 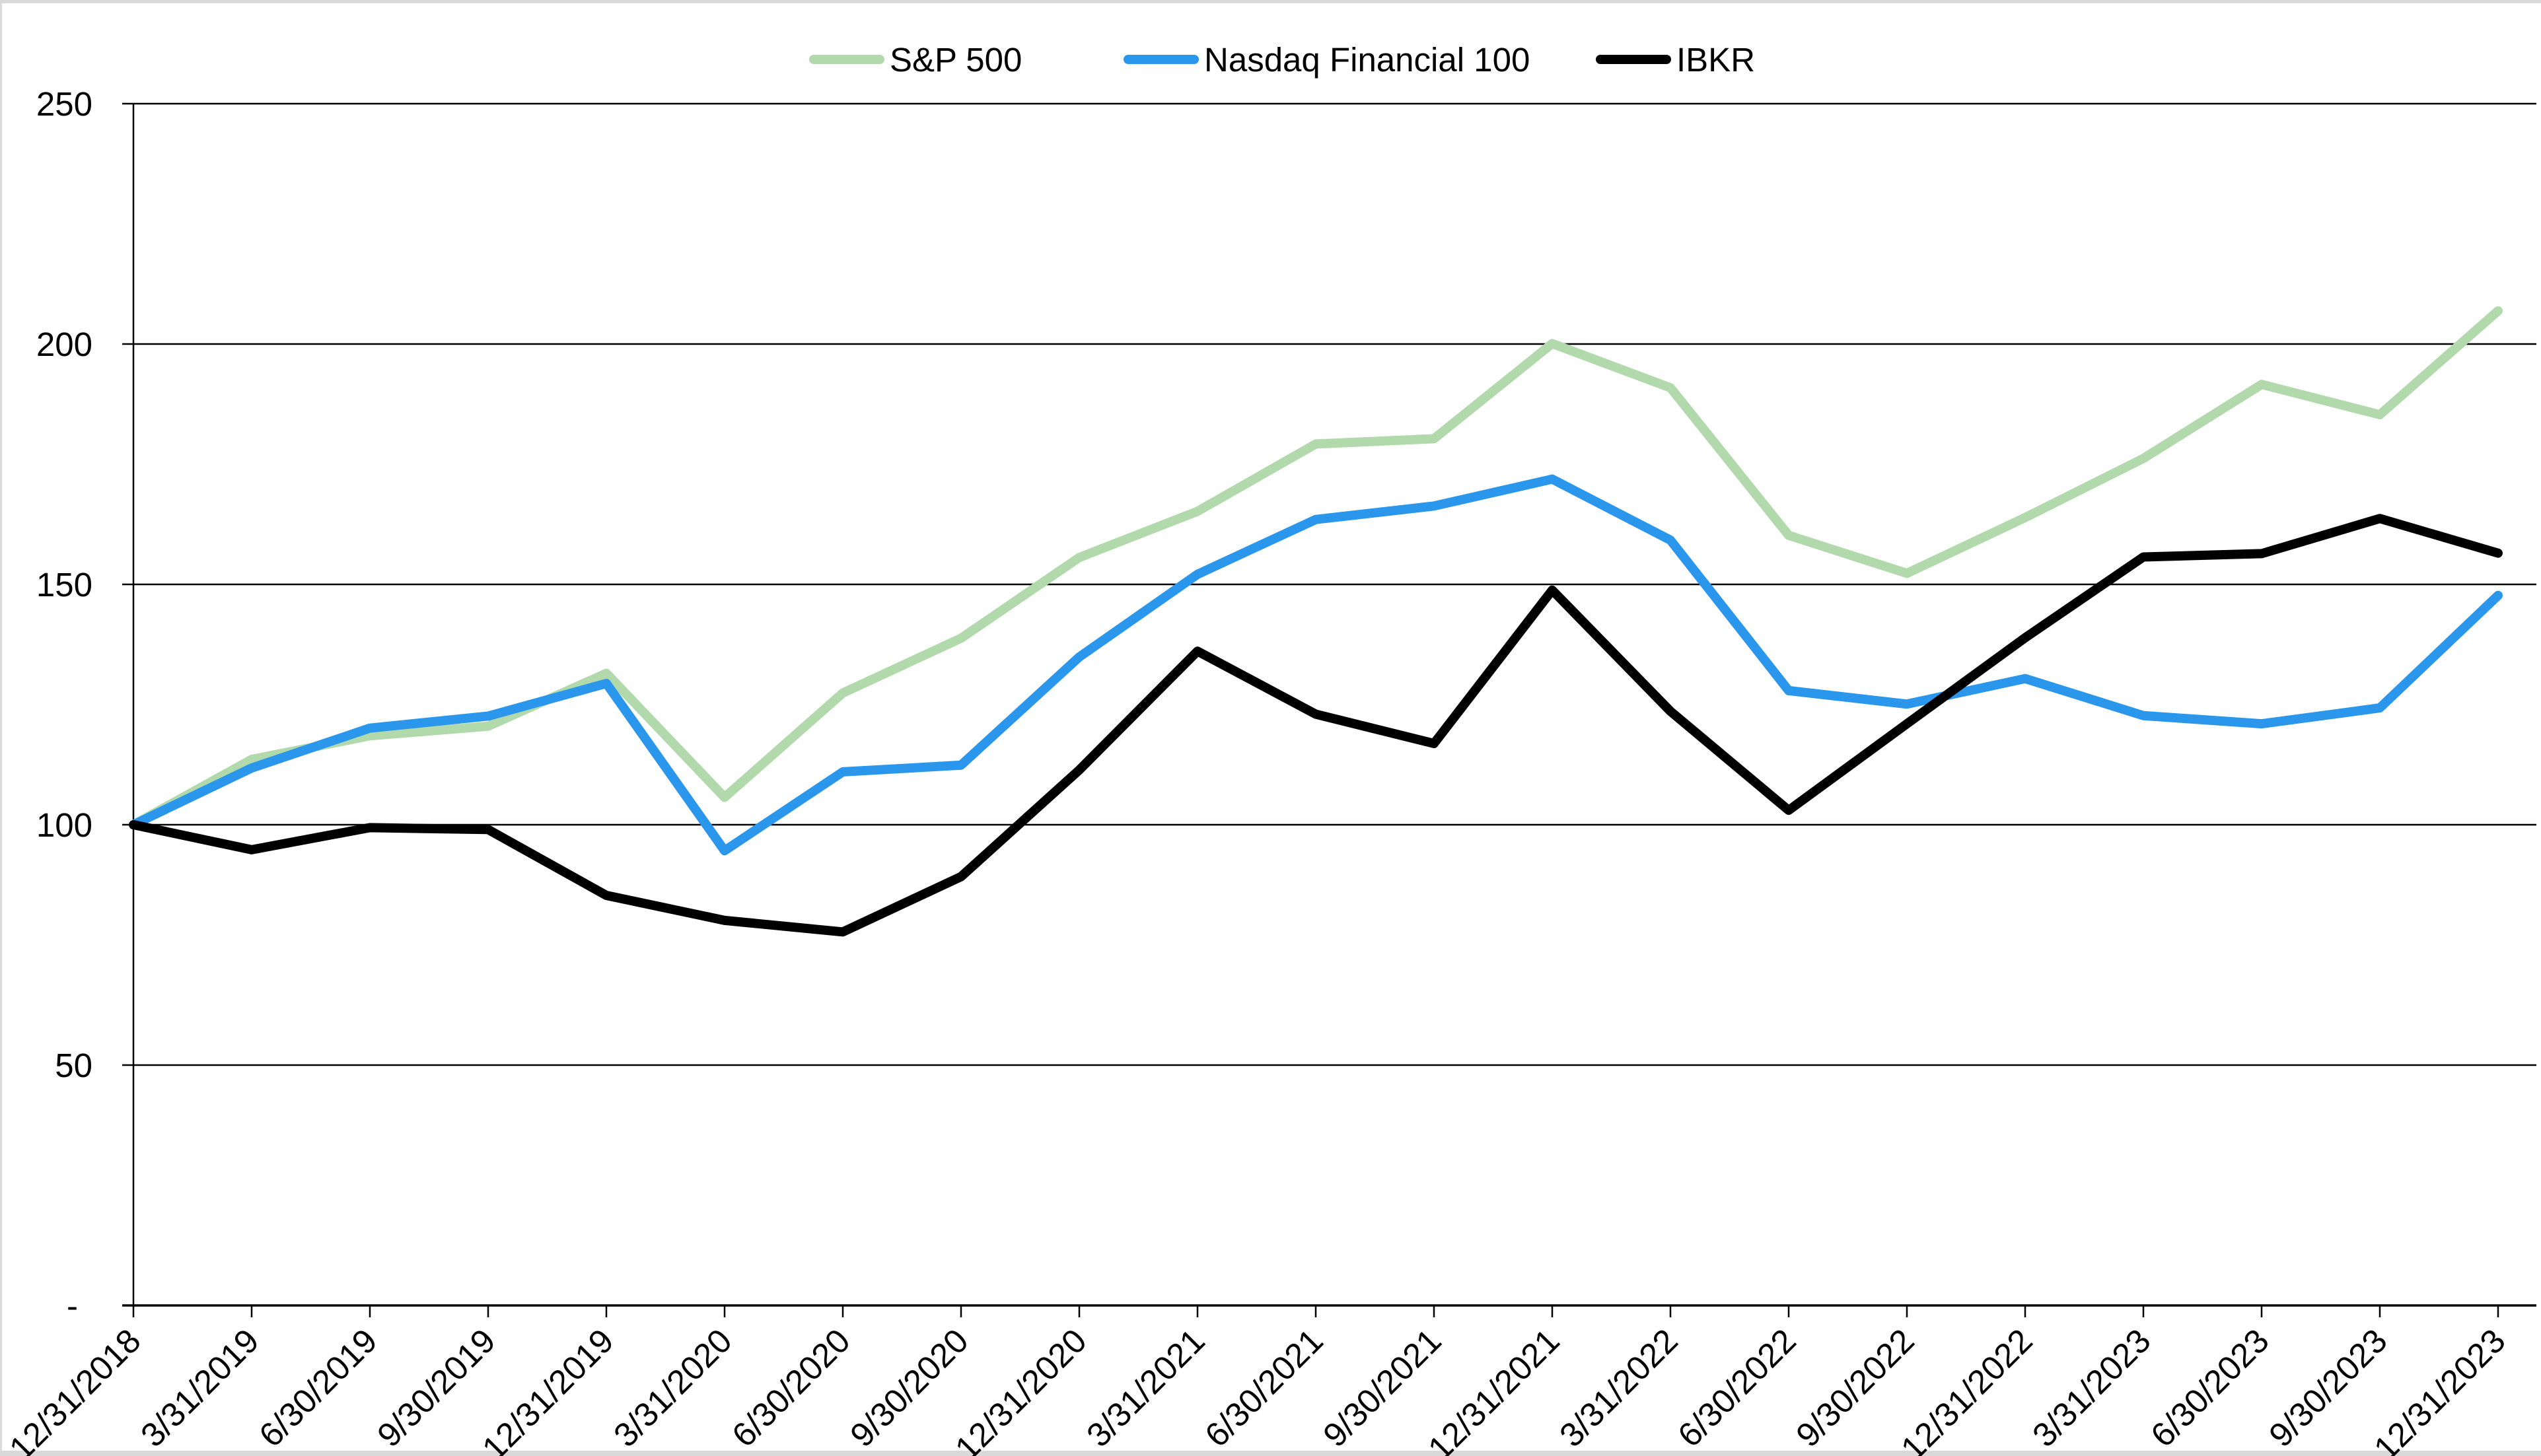 I want to click on x-axis-tick-label: 12/31/2019, so click(x=548, y=1388).